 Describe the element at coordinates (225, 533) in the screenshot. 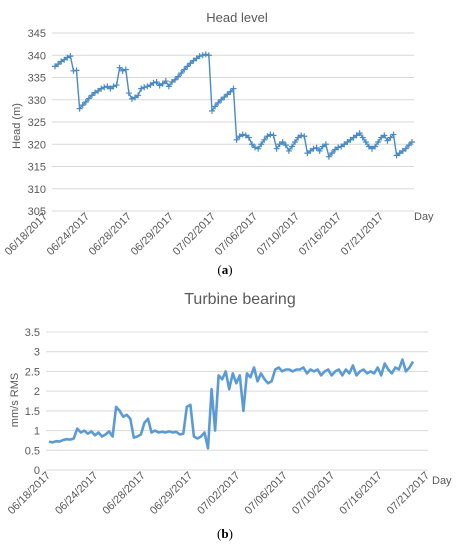

I see `caption-b: (b)` at that location.